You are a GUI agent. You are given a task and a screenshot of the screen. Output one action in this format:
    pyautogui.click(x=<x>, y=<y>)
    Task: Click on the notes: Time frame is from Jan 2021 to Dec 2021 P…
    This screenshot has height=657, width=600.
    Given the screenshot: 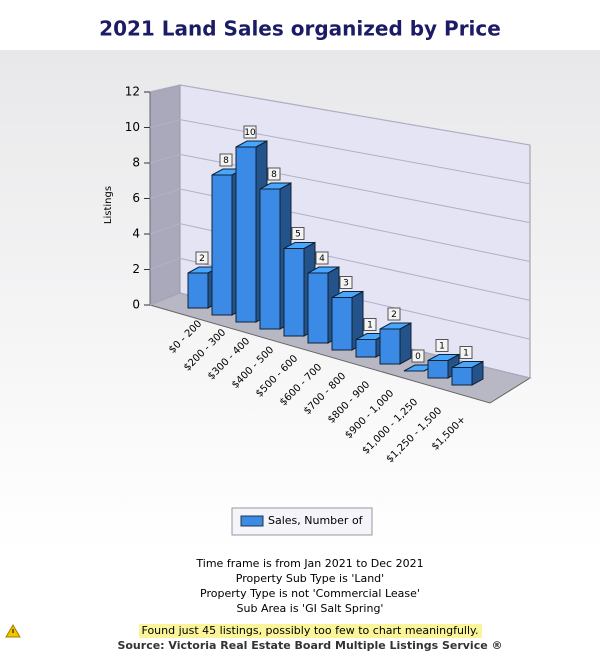 What is the action you would take?
    pyautogui.click(x=309, y=586)
    